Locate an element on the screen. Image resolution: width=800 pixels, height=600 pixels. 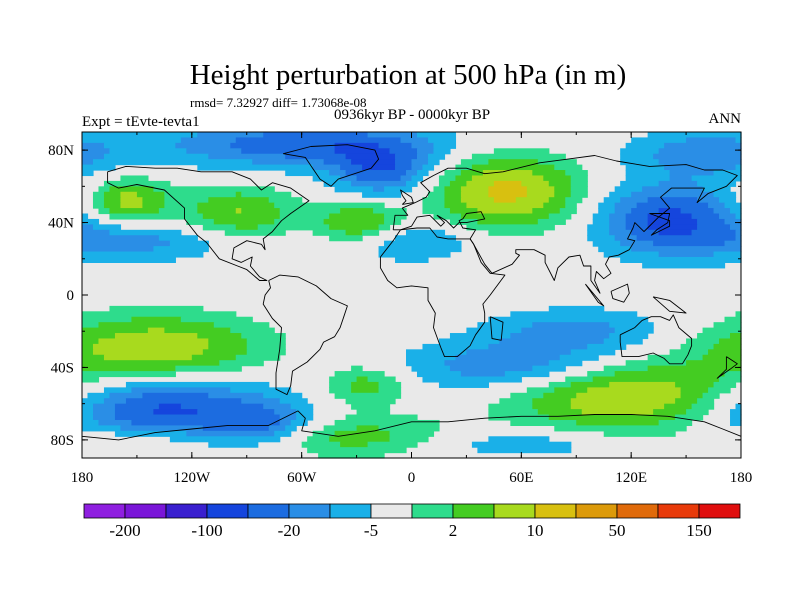
colorbar-label: 150 is located at coordinates (699, 530).